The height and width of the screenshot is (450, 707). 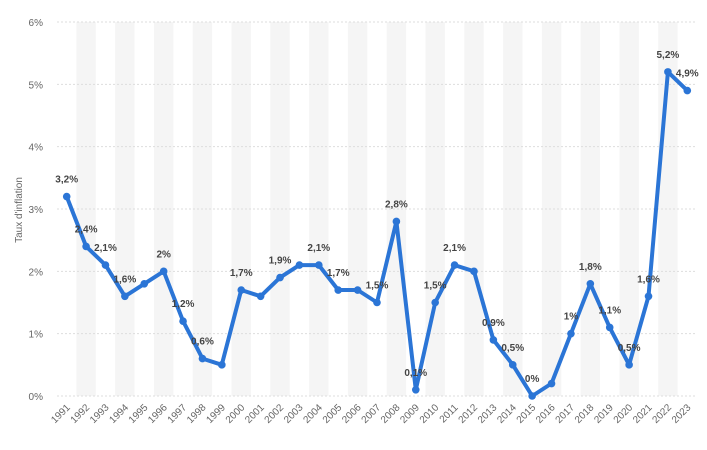 I want to click on data-label: 1,8%, so click(x=590, y=267).